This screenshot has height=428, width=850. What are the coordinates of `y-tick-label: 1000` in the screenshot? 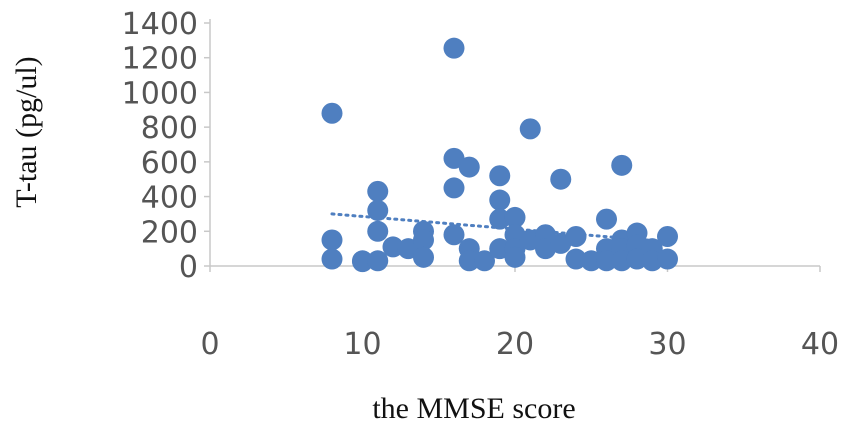 It's located at (160, 93).